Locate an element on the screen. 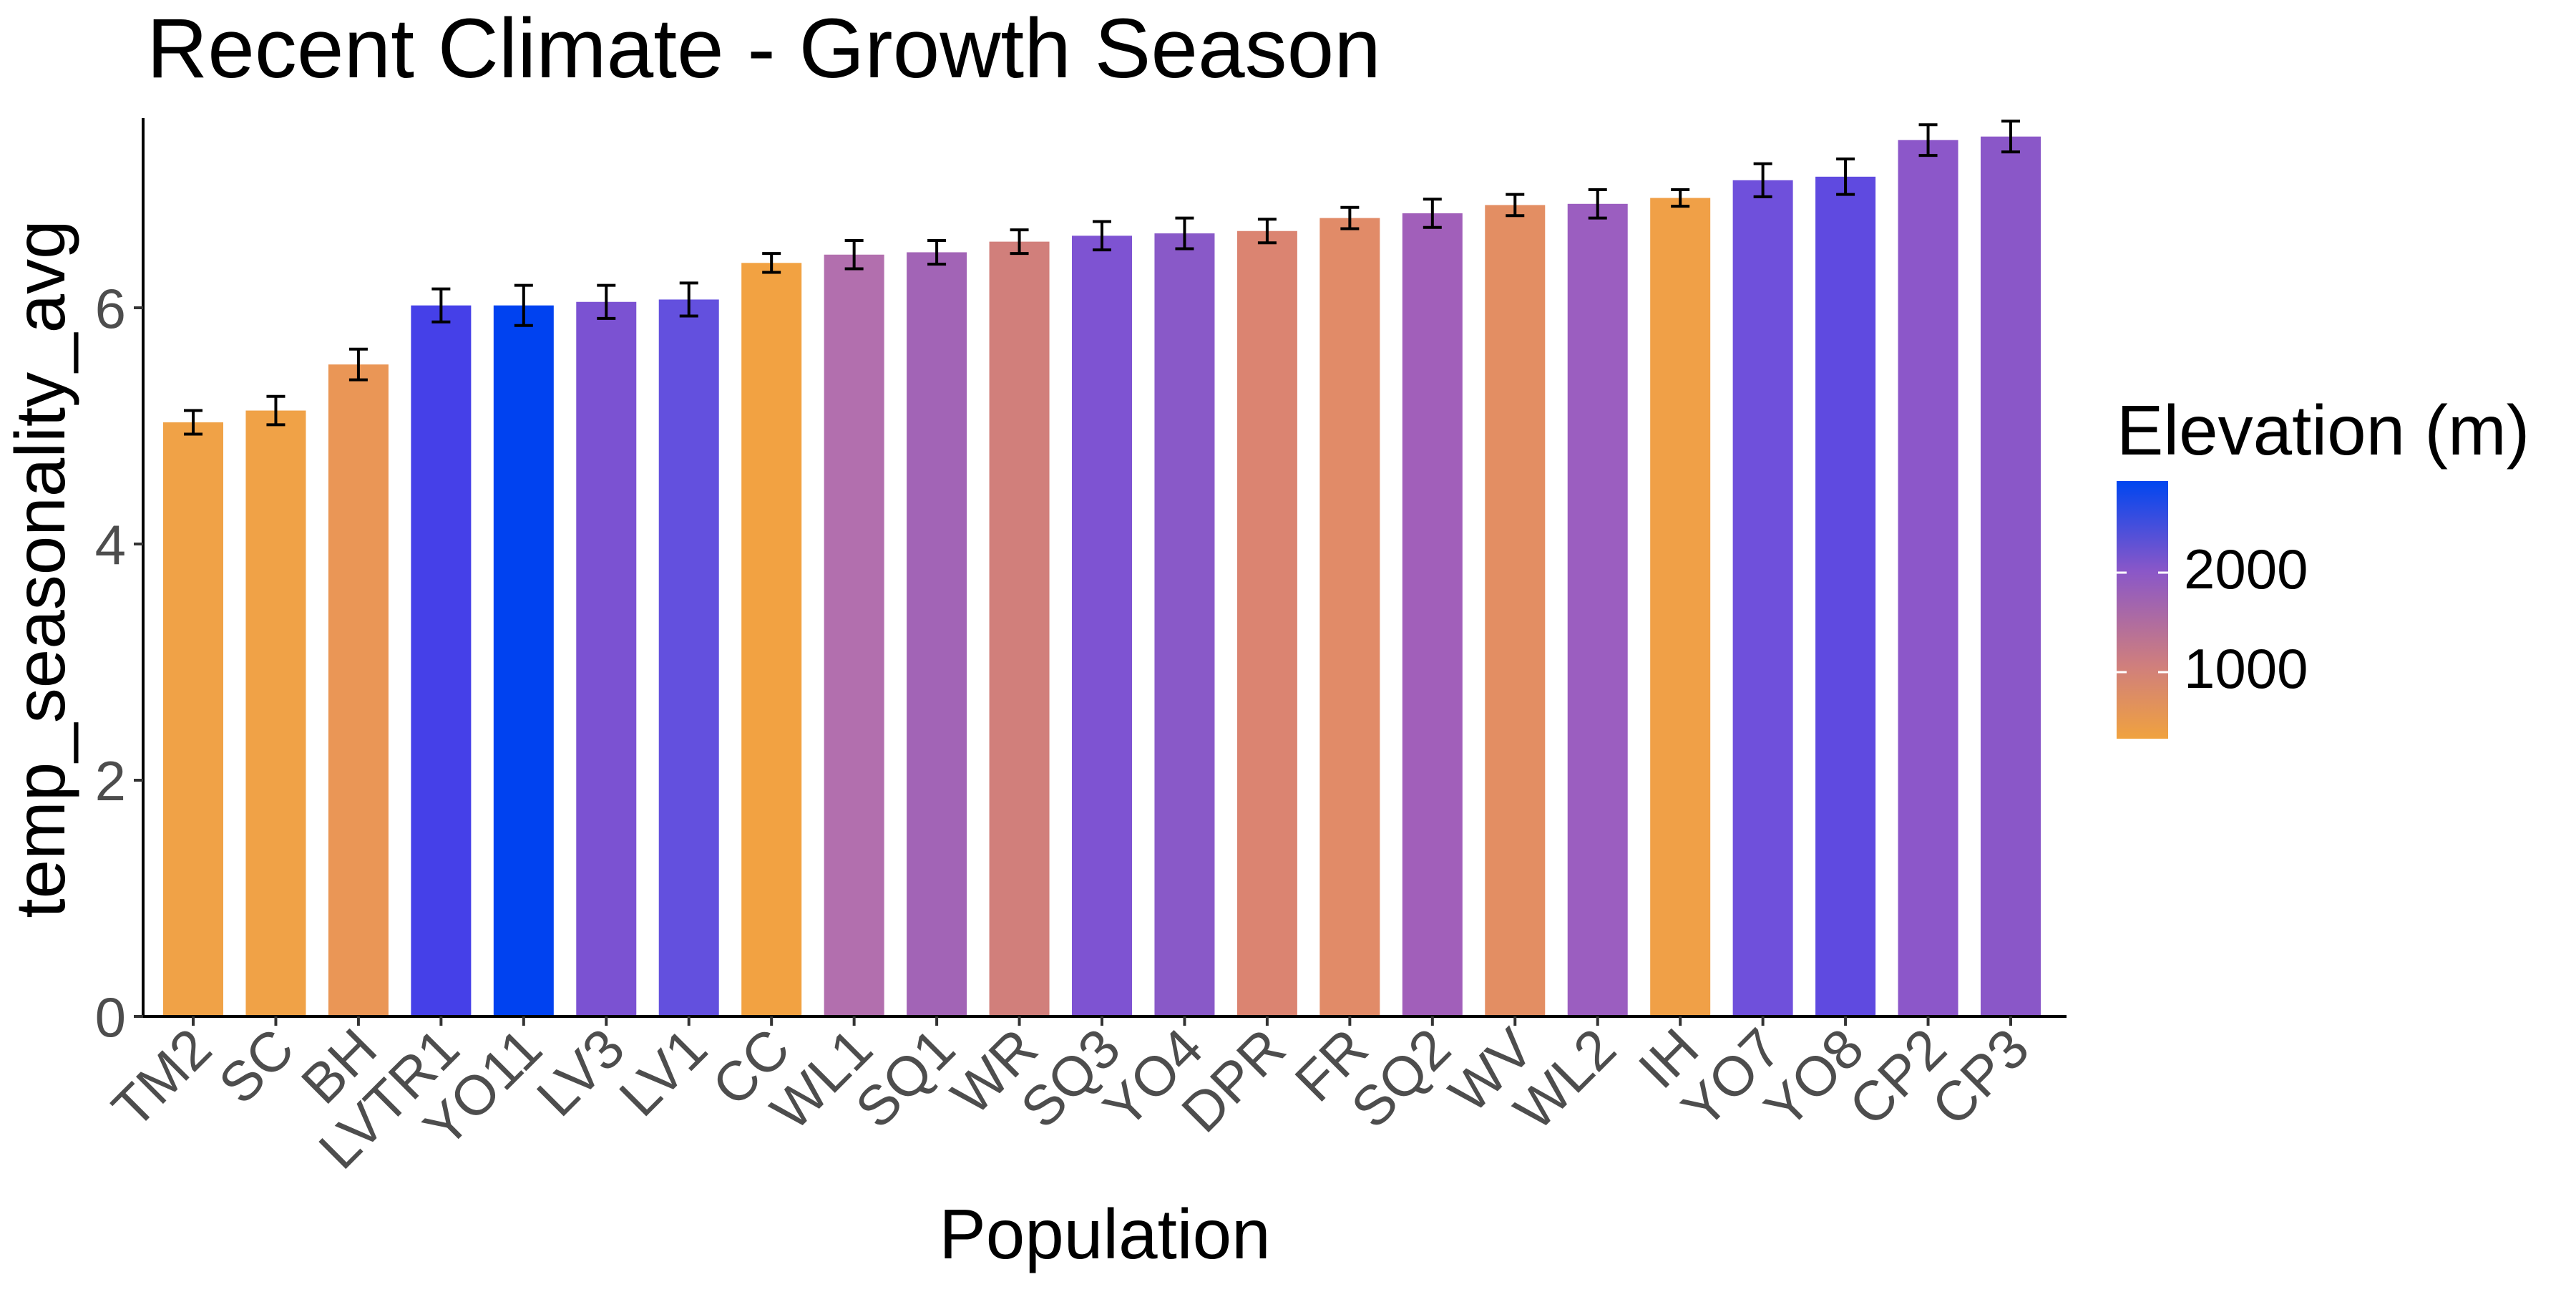 The width and height of the screenshot is (2576, 1292). errorbar-yo8 is located at coordinates (1845, 176).